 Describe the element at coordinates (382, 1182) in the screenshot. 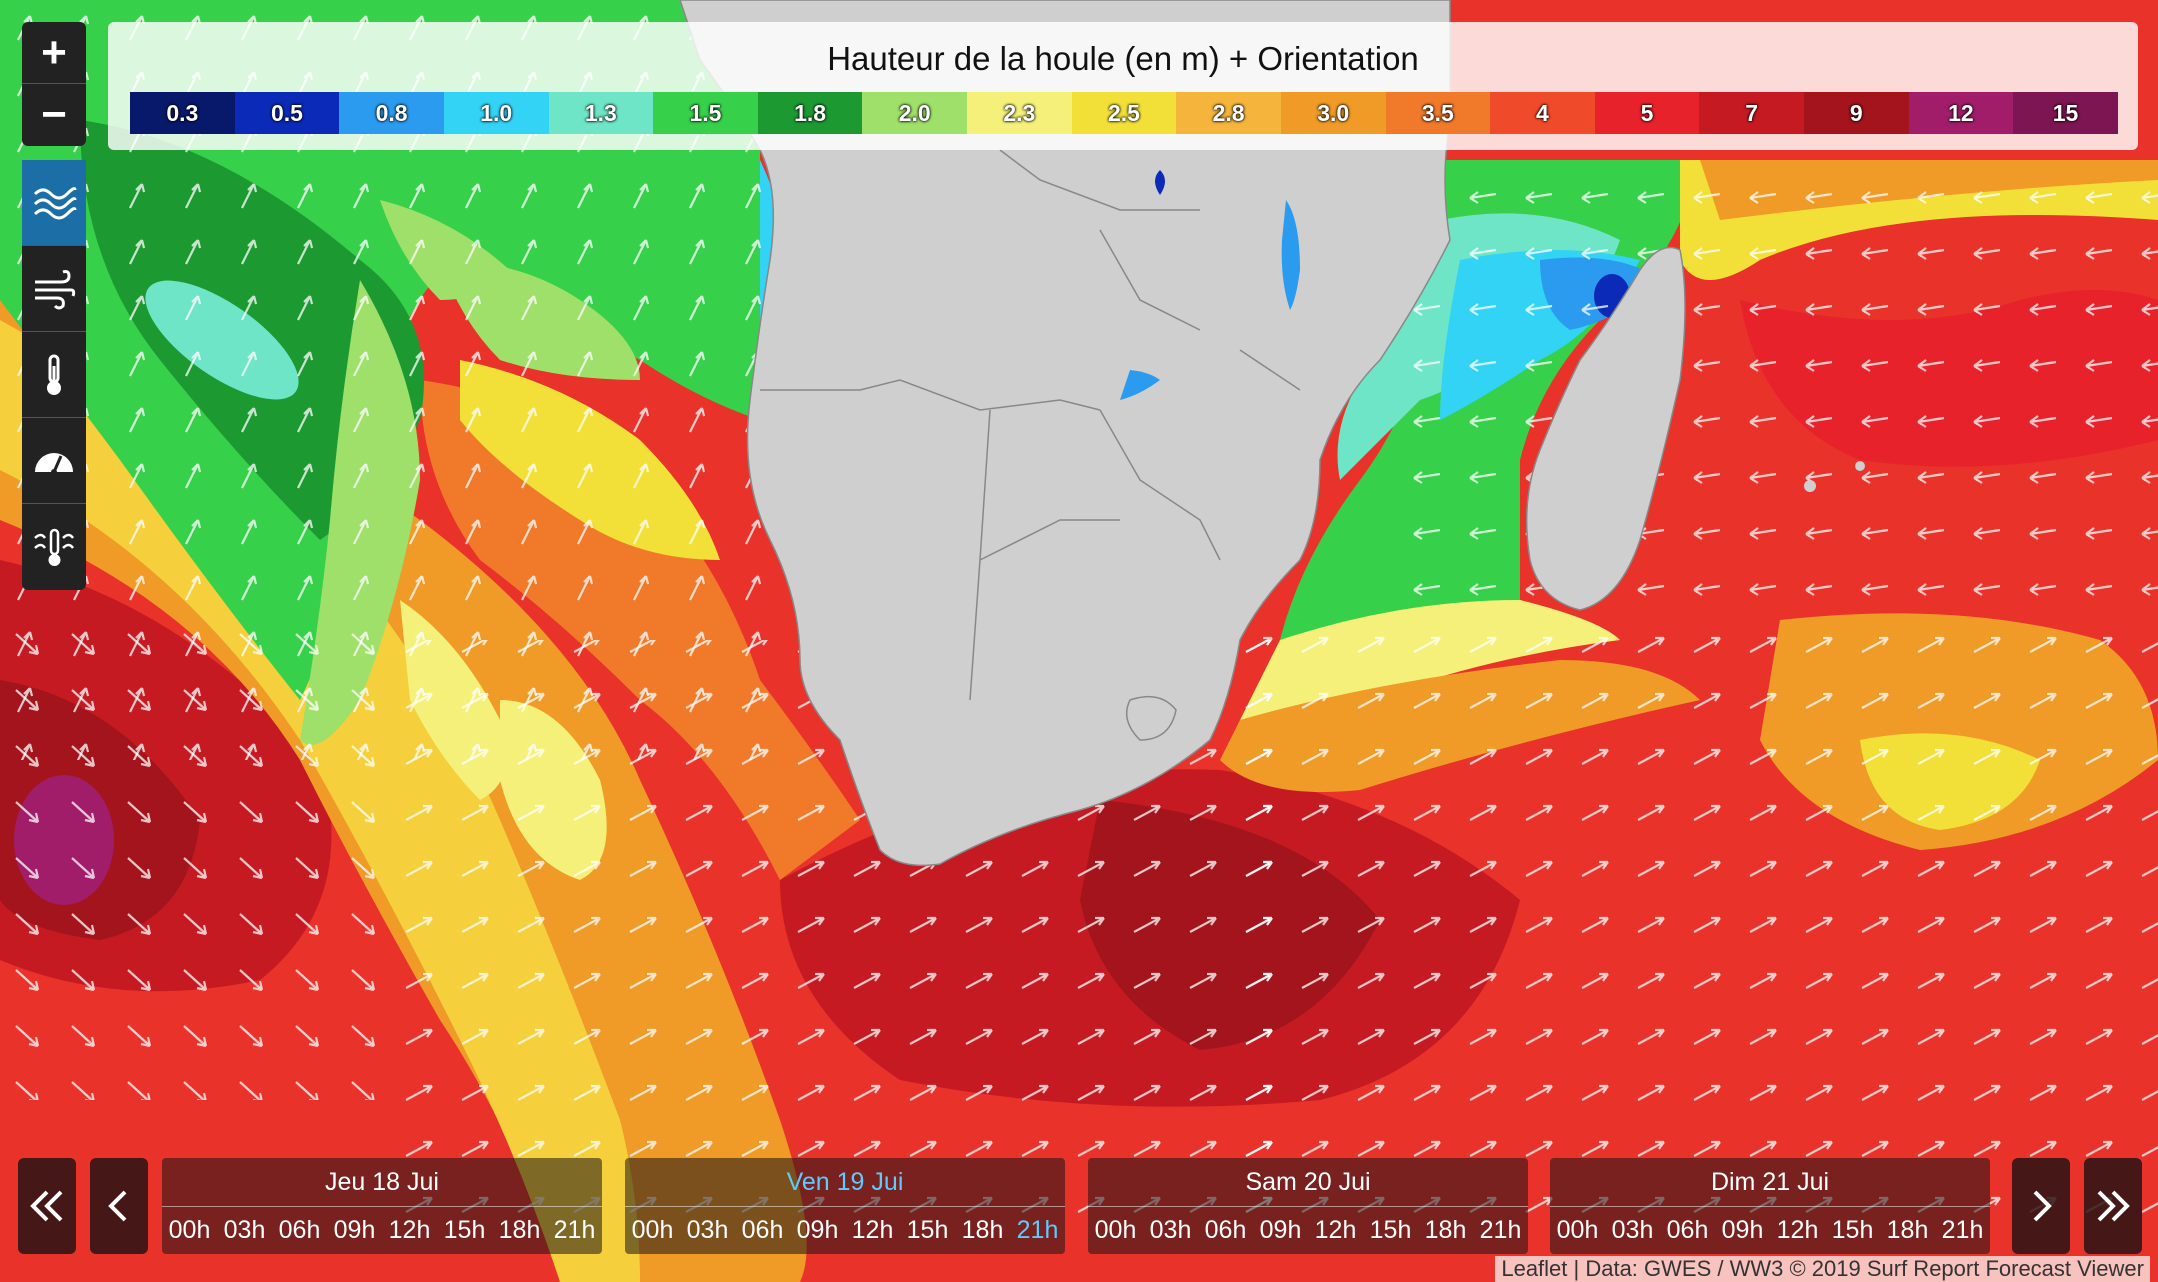

I see `day-label: Jeu 18 Jui` at that location.